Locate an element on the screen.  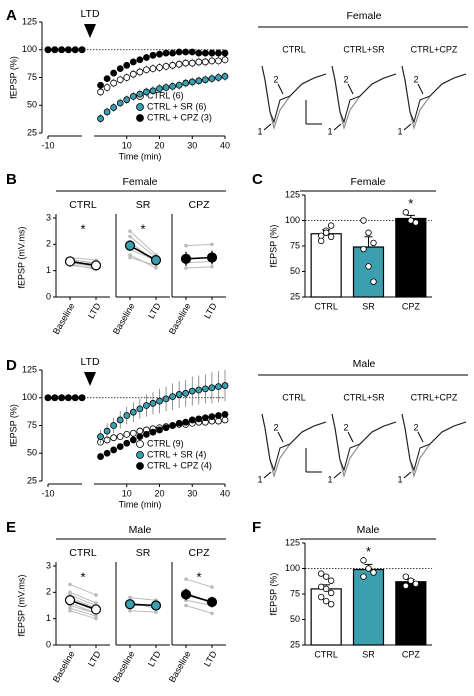
ltd-arrow is located at coordinates (90, 379).